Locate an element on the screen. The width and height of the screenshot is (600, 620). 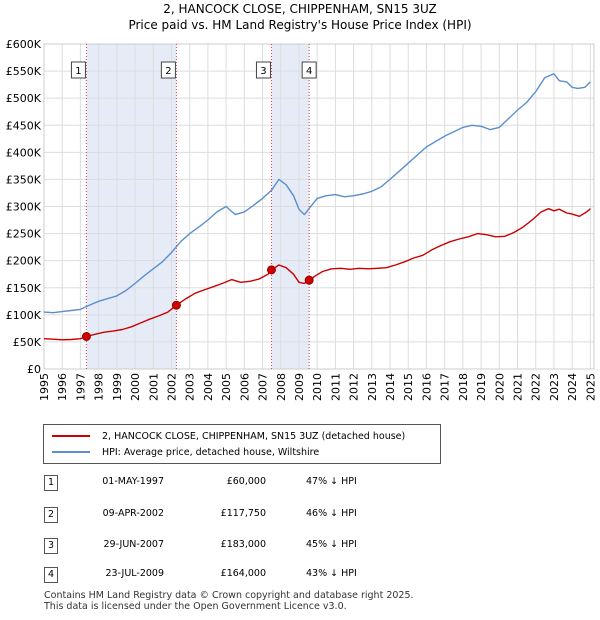
y-tick-label: £450K is located at coordinates (24, 125).